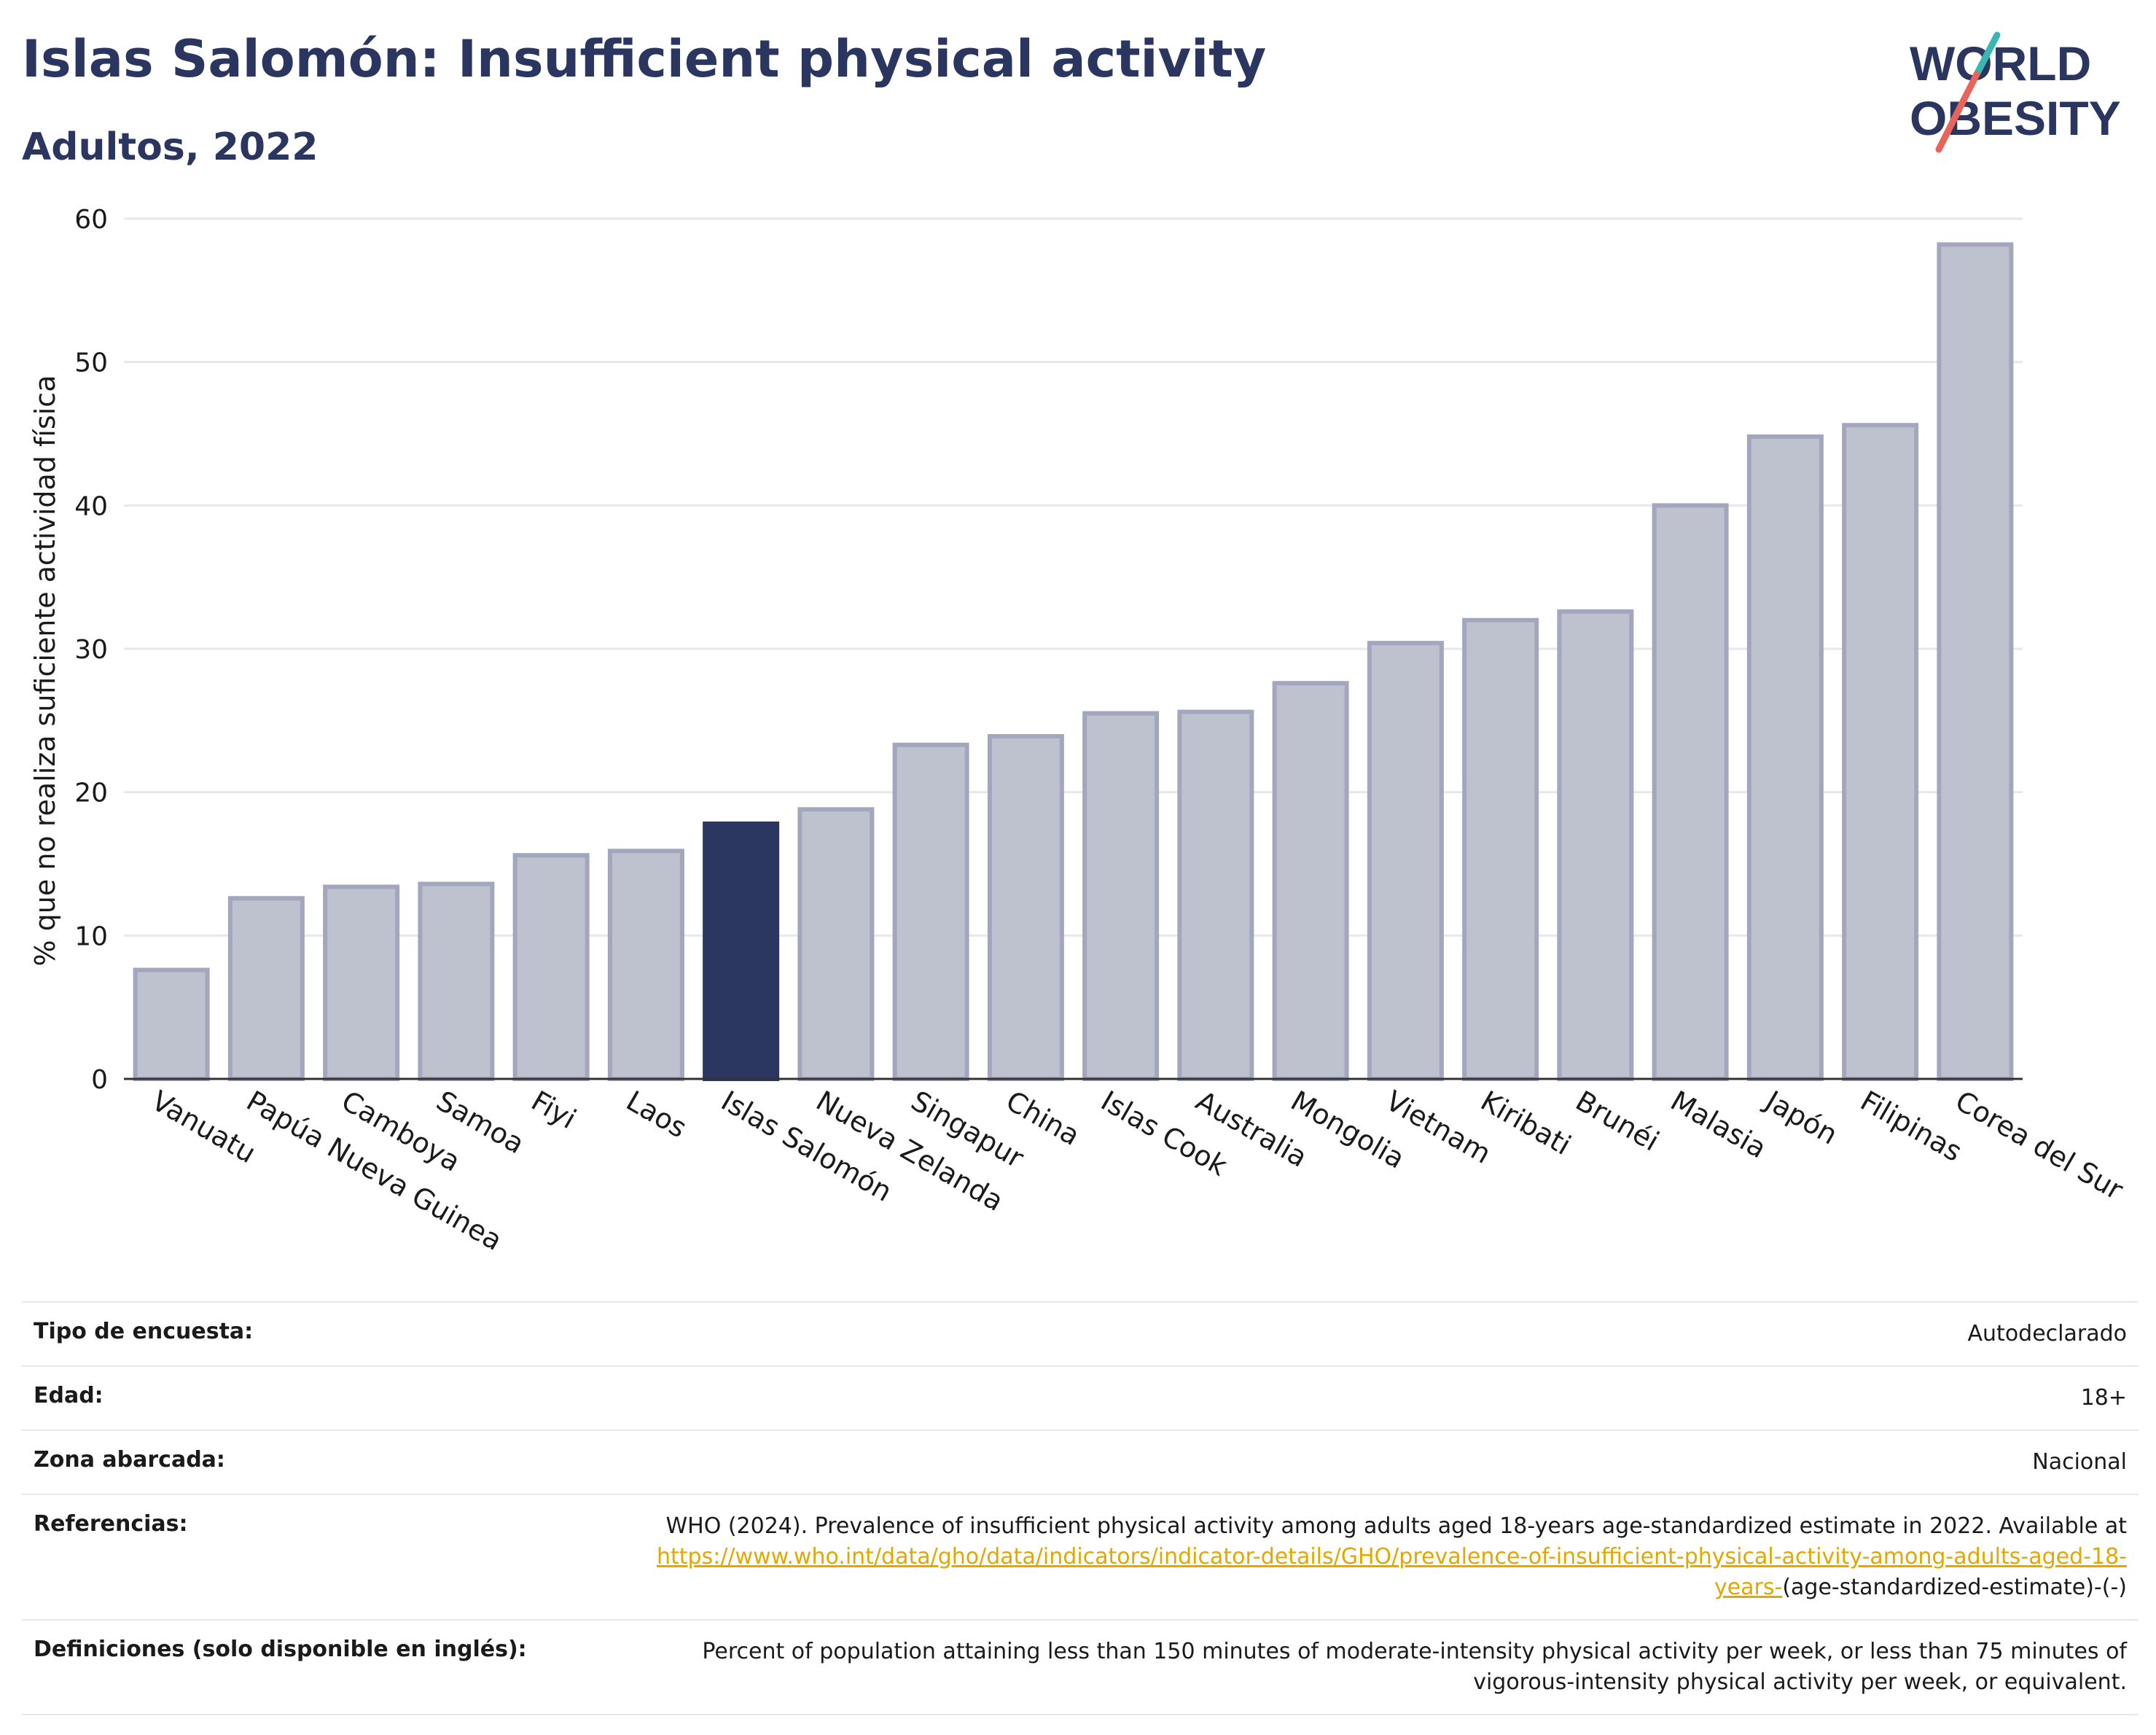 This screenshot has height=1735, width=2156. Describe the element at coordinates (554, 1110) in the screenshot. I see `x-tick-label: Fiyi` at that location.